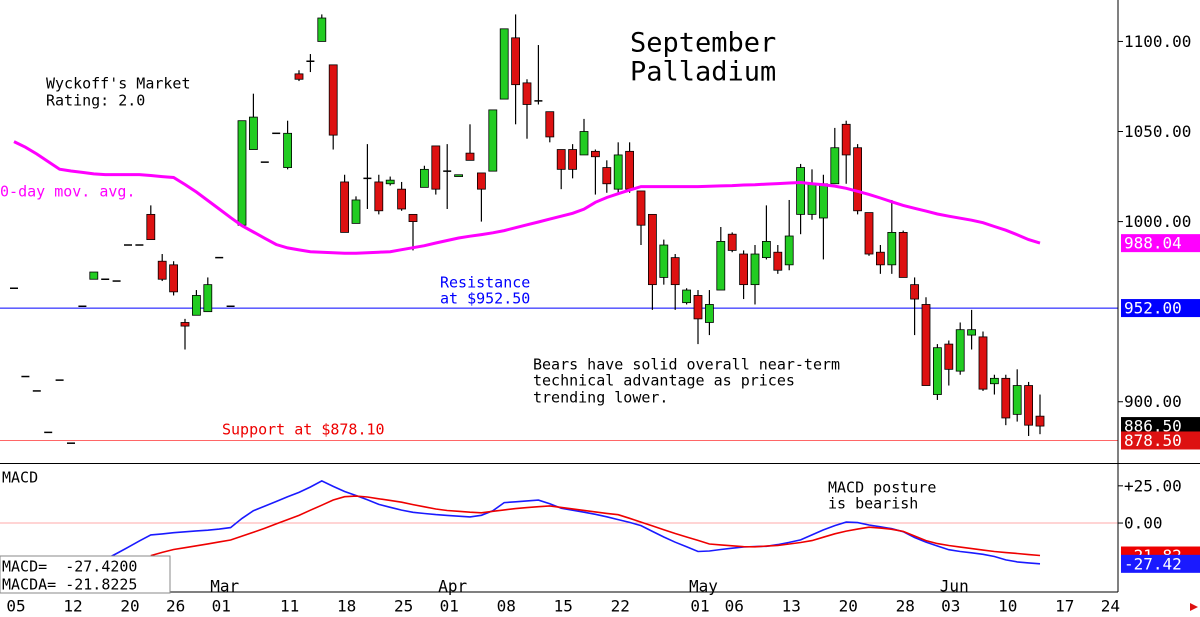 Image resolution: width=1200 pixels, height=617 pixels. I want to click on annotation: trending lower., so click(600, 398).